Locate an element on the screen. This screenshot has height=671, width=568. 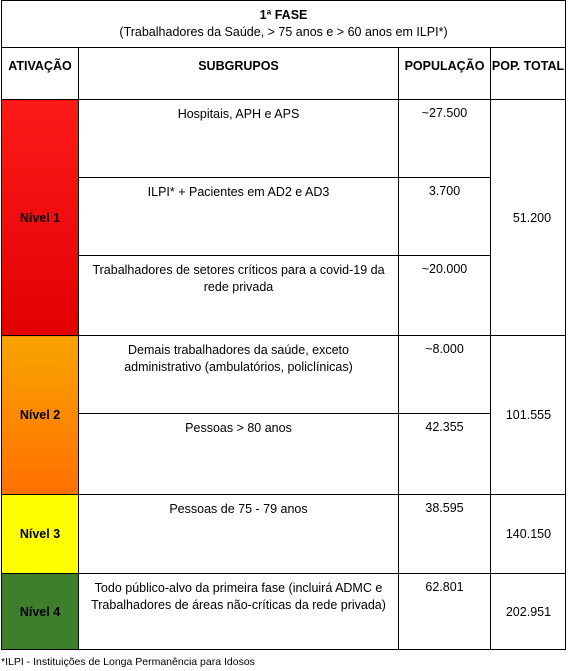
subgroup: Hospitais, APH e APS is located at coordinates (238, 138).